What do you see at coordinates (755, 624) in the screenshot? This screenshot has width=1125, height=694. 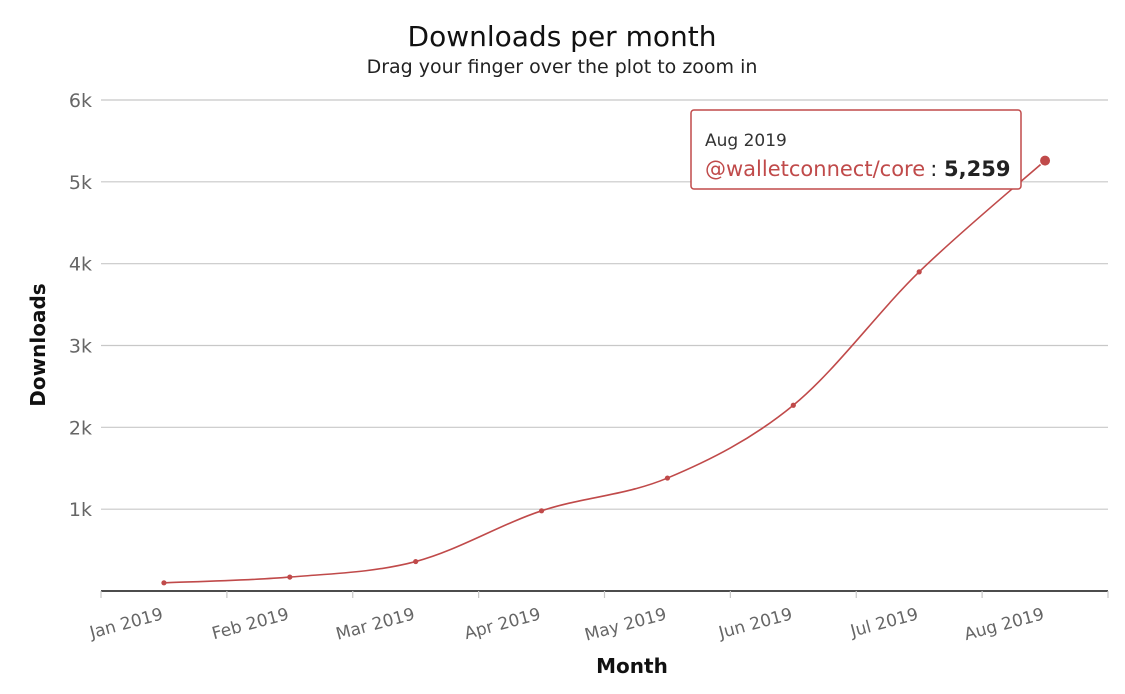 I see `x-tick-label: Jun 2019` at bounding box center [755, 624].